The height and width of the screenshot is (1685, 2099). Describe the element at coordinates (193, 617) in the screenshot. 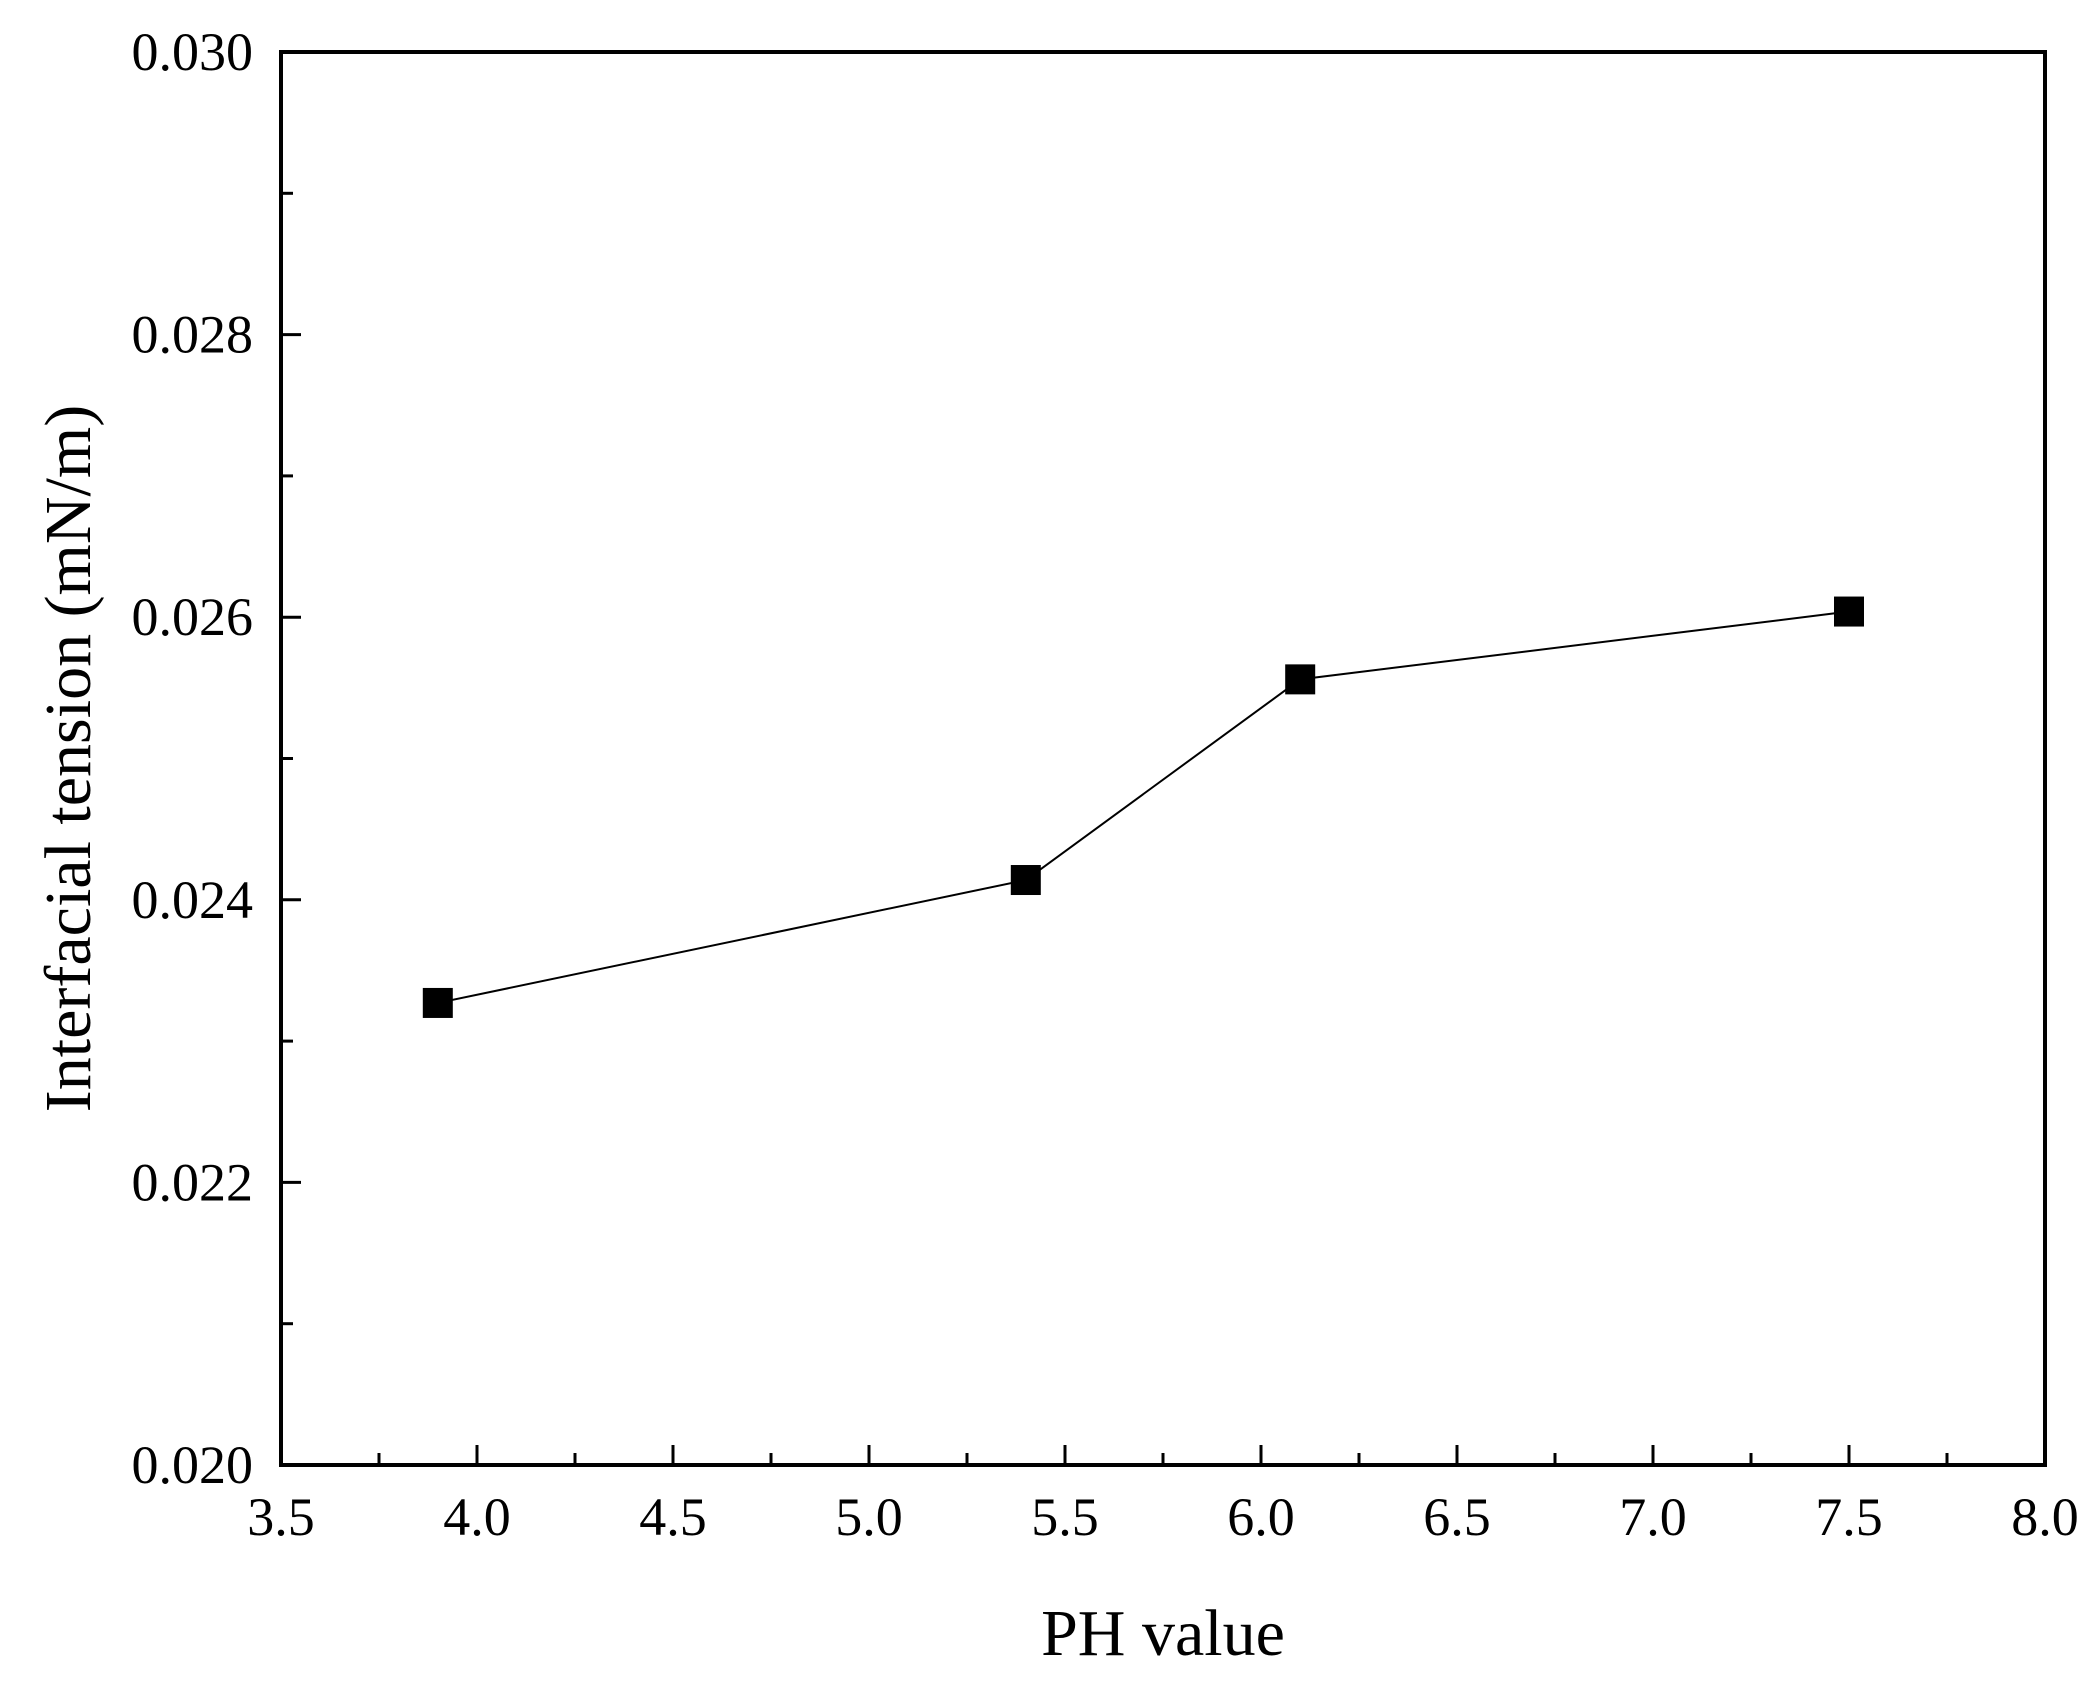

I see `y-tick-label: 0.026` at that location.